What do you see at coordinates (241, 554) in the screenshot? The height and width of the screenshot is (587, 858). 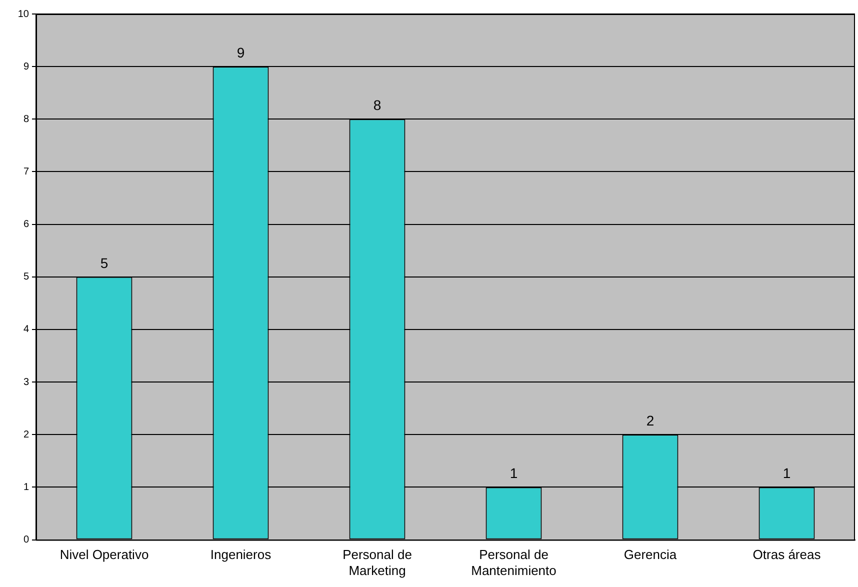 I see `x-tick-label: Ingenieros` at bounding box center [241, 554].